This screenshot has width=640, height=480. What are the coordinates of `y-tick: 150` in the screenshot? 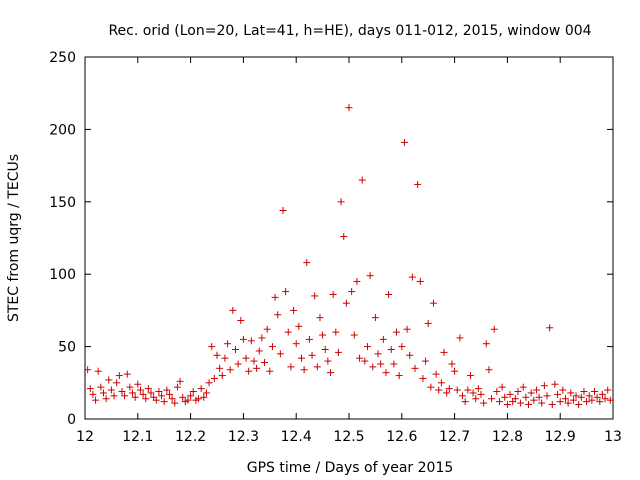 It's located at (331, 203).